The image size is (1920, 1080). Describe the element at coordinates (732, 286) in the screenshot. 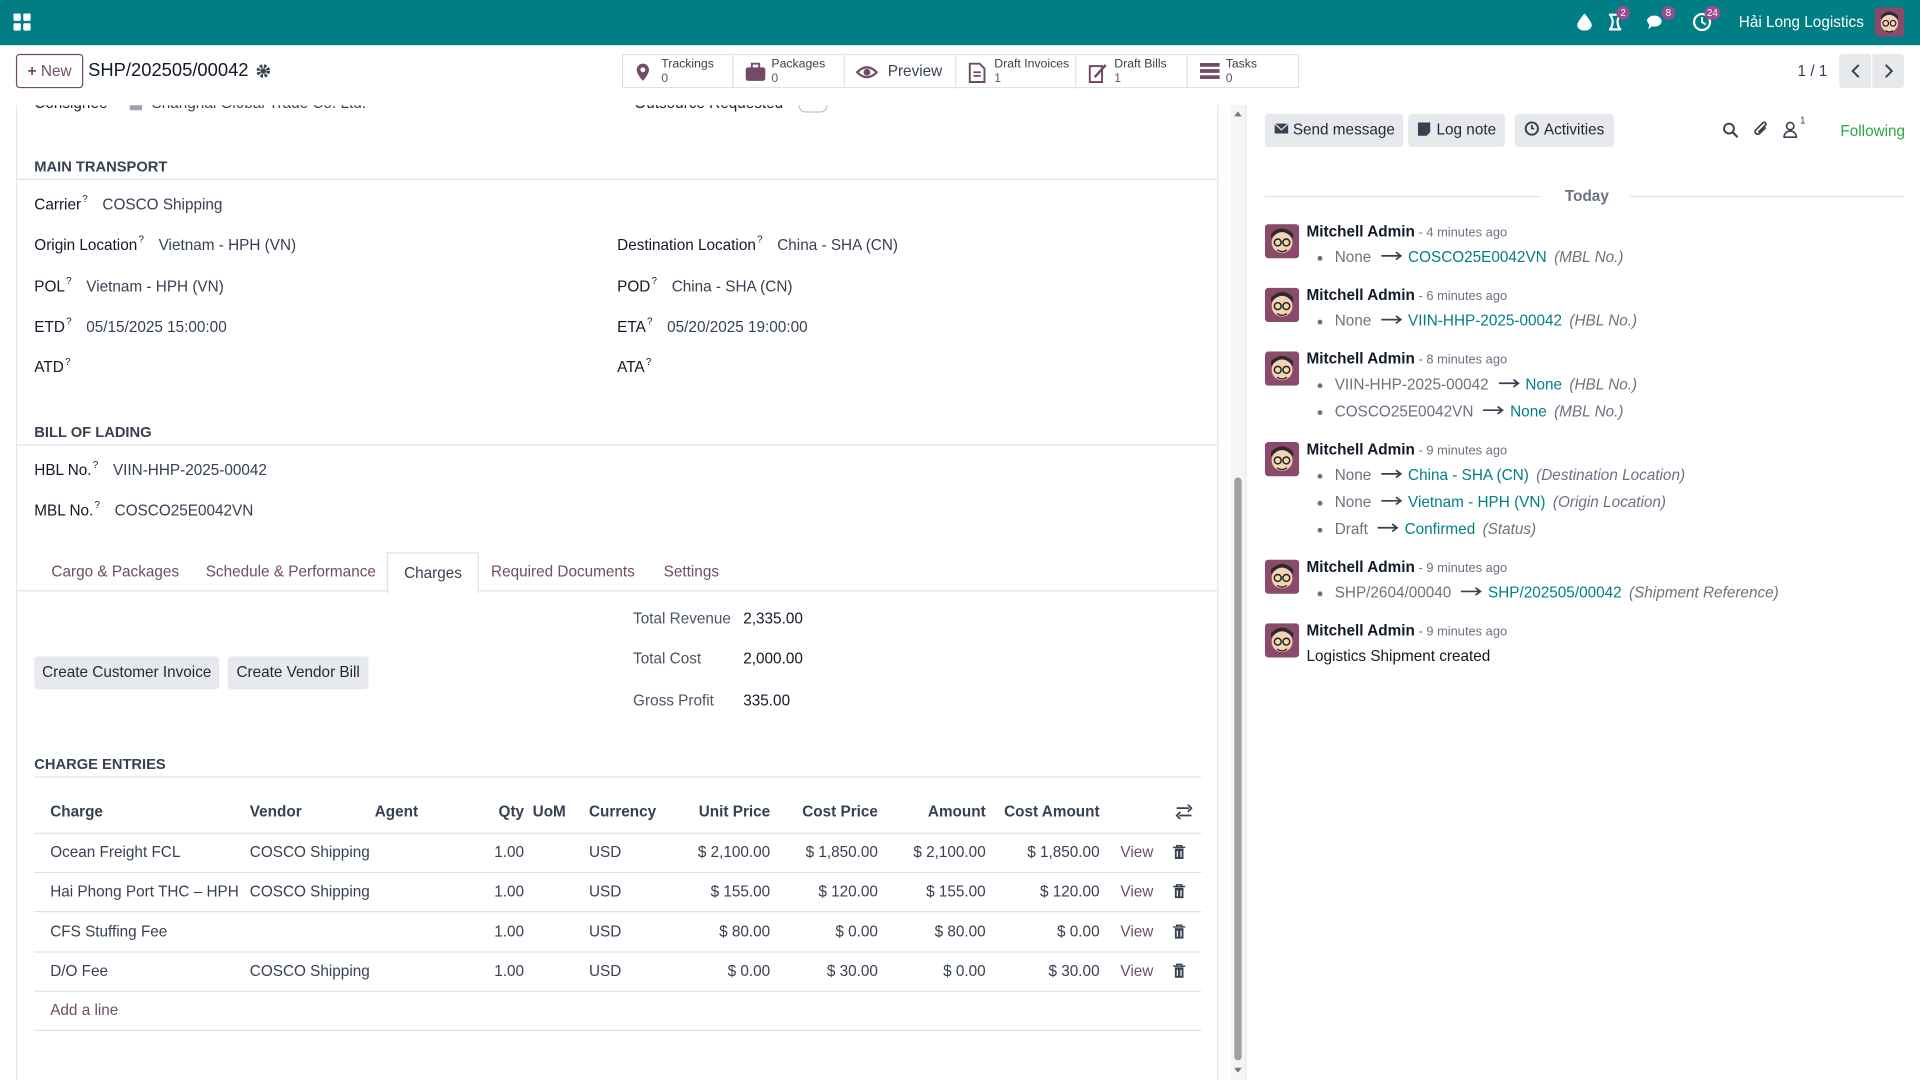

I see `field-value: China - SHA (CN)` at that location.